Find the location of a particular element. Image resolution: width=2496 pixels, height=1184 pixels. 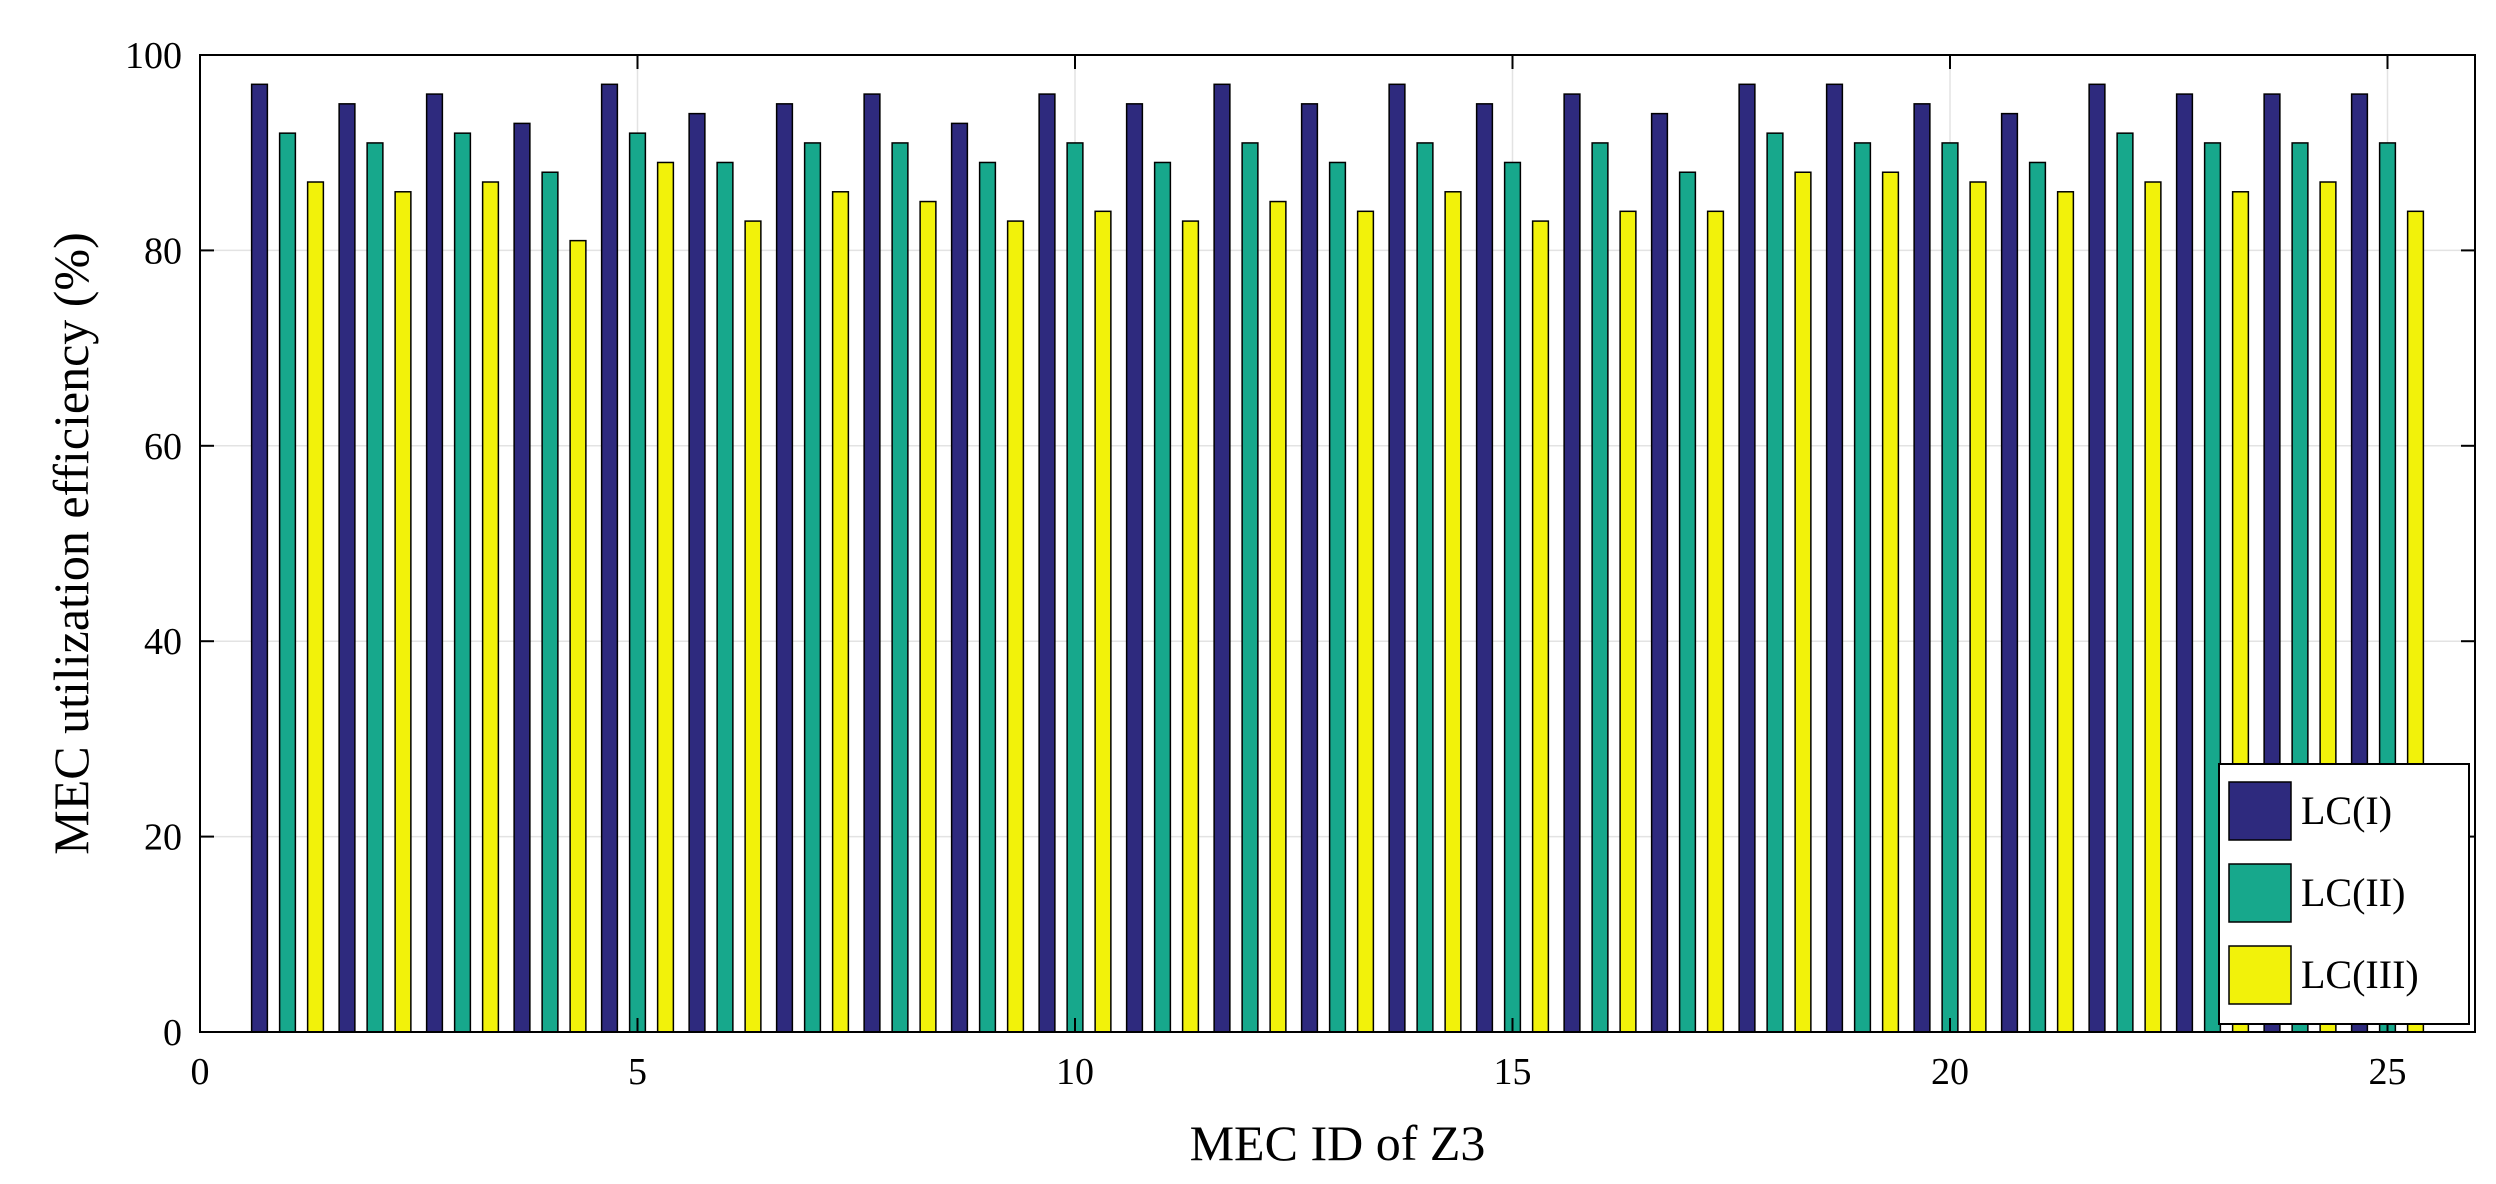

bar-LC(III)-15 is located at coordinates (1540, 626).